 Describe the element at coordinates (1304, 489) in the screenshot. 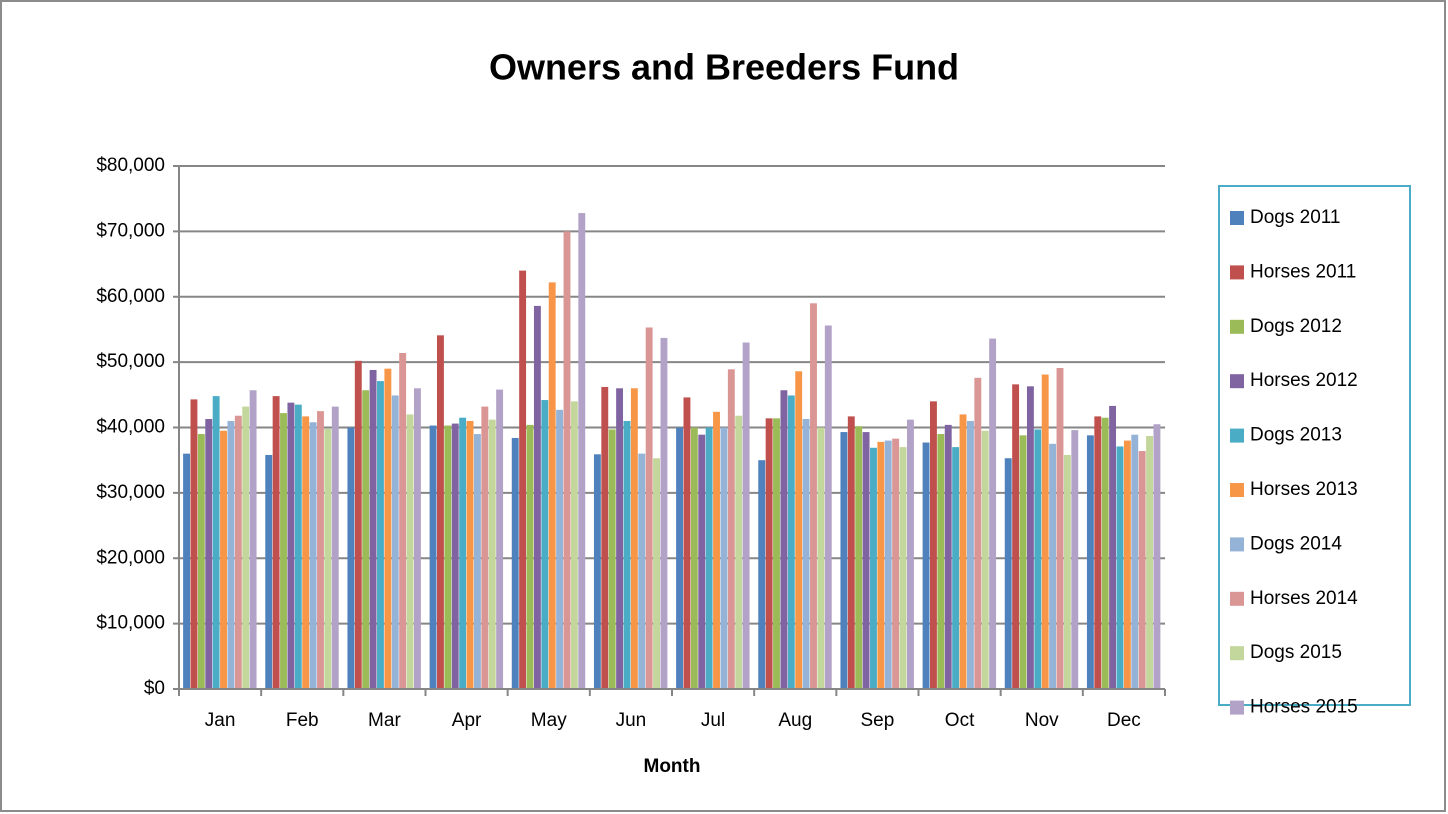

I see `legend-label: Horses 2013` at that location.